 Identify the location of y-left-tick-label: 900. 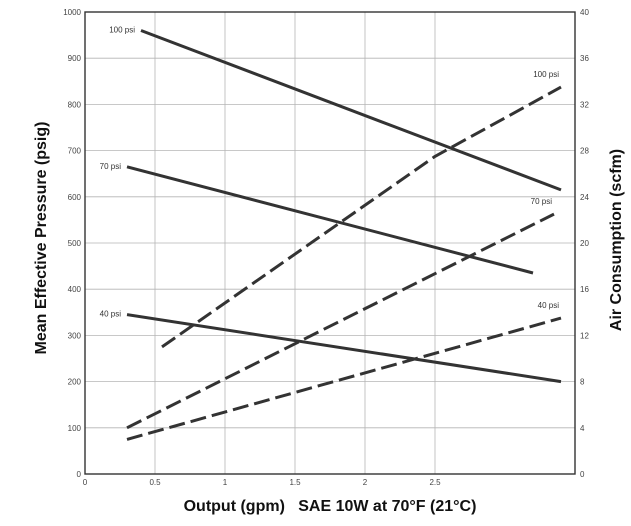
(75, 58).